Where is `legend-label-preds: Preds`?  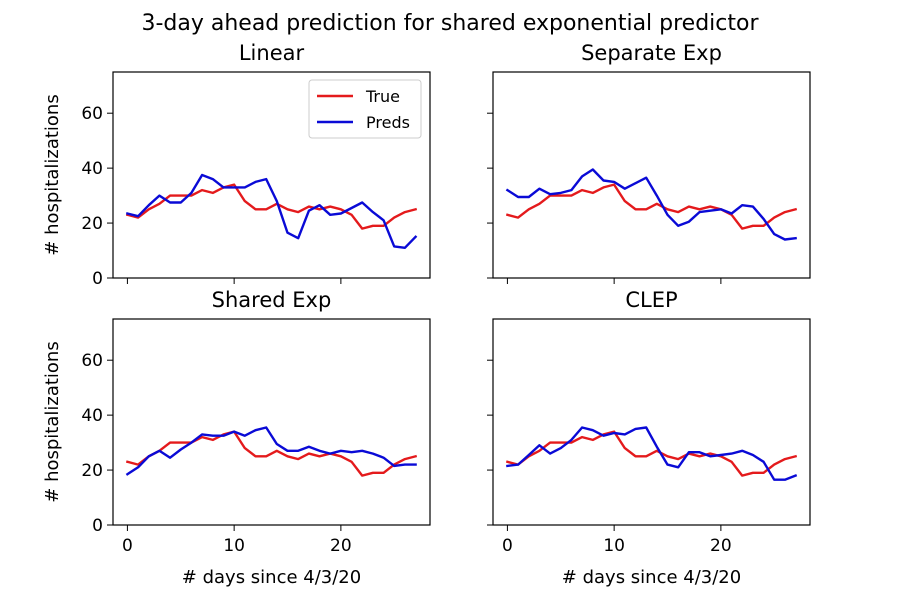 legend-label-preds: Preds is located at coordinates (388, 122).